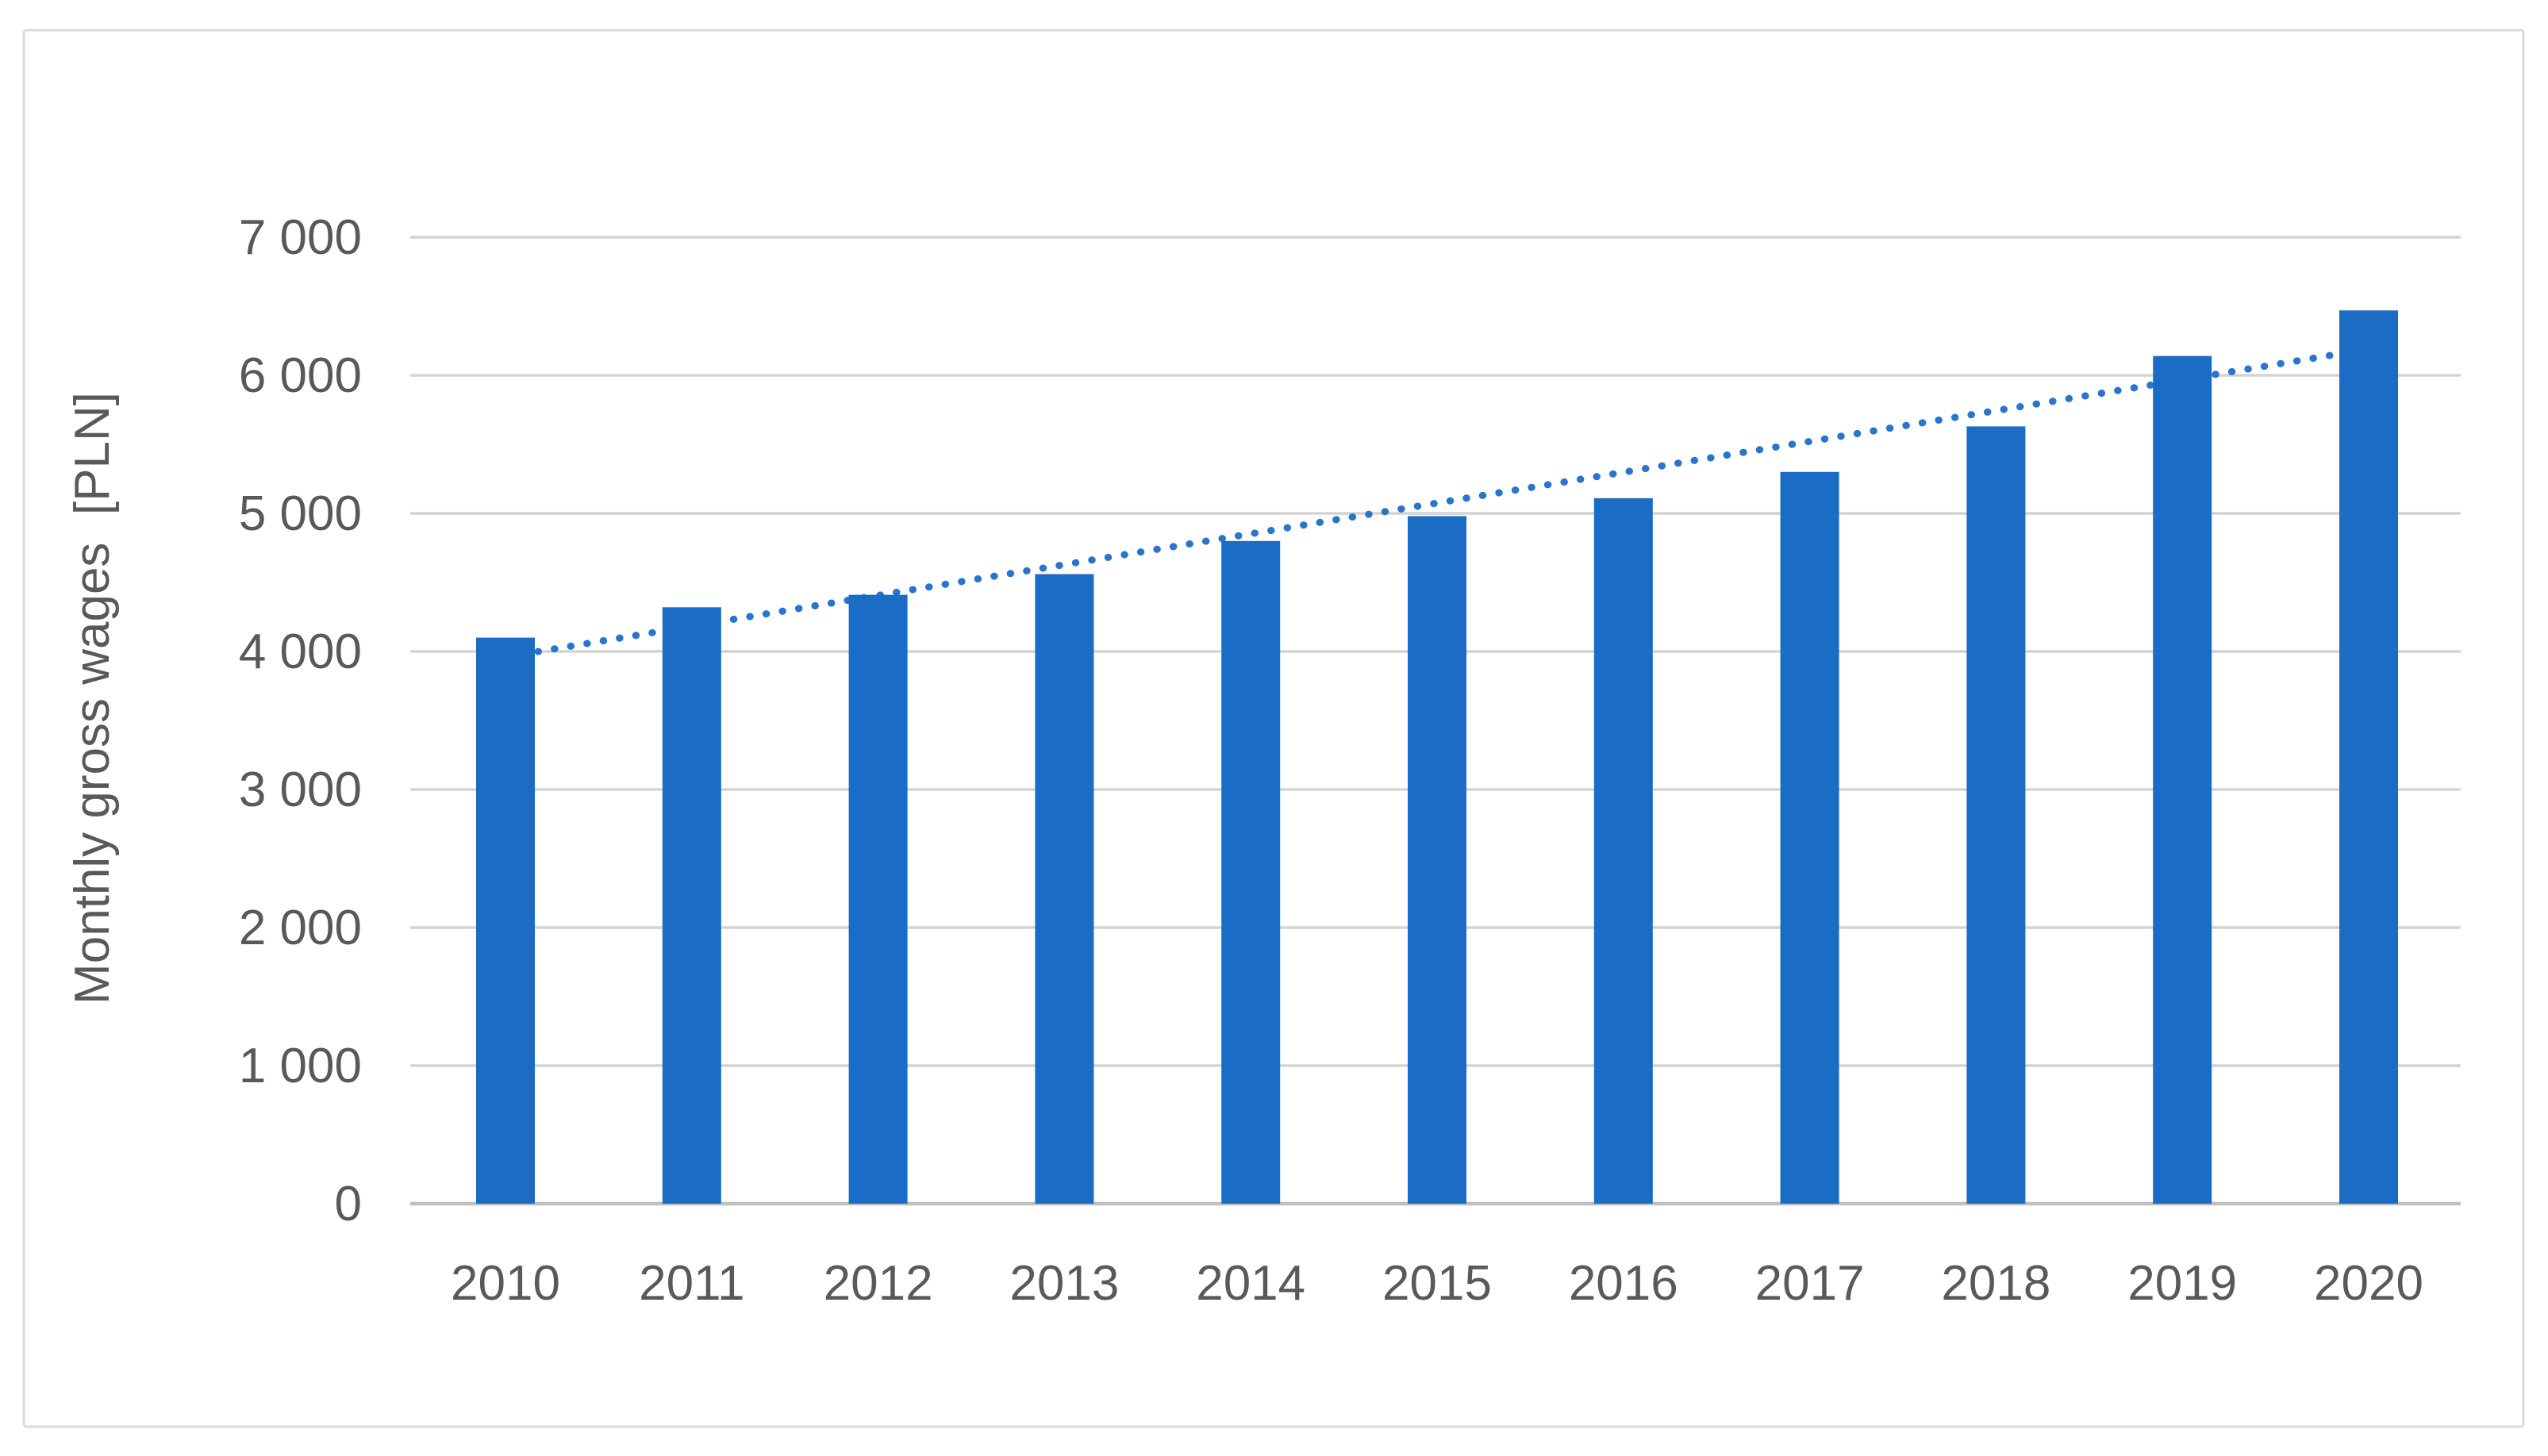 The height and width of the screenshot is (1456, 2548). Describe the element at coordinates (2182, 779) in the screenshot. I see `bar-2019` at that location.